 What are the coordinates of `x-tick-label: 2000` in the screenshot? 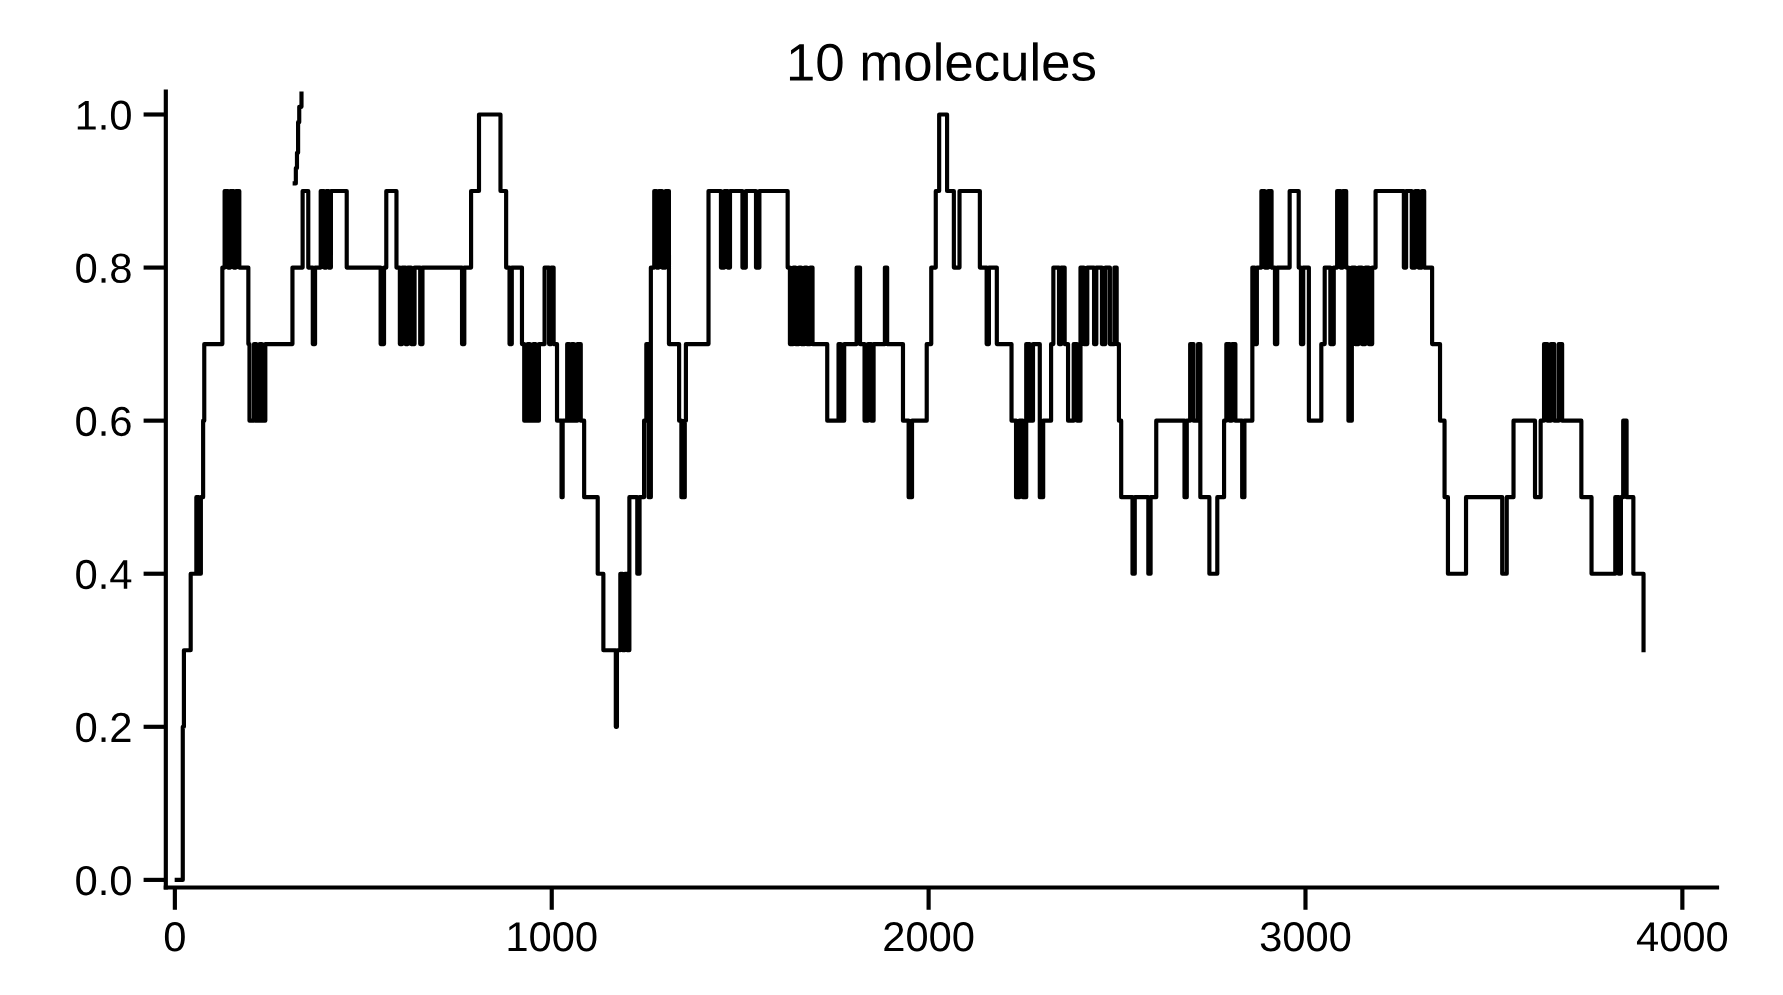 It's located at (929, 936).